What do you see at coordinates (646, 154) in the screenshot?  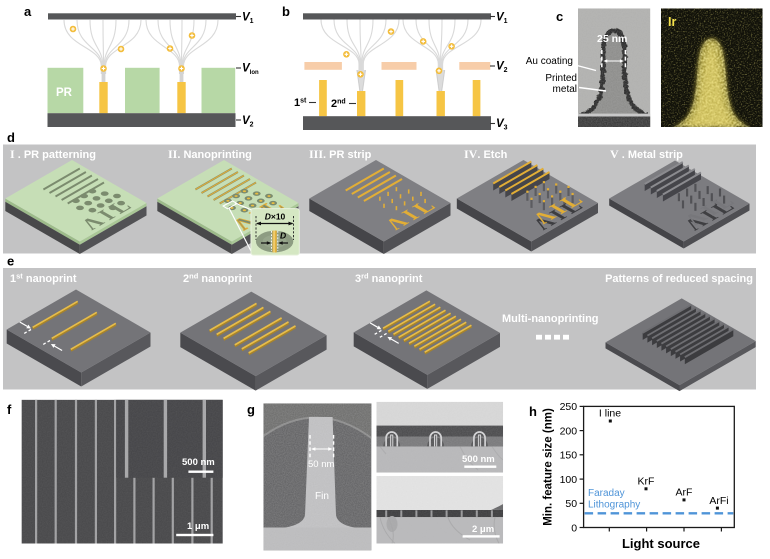 I see `svg-text: V . Metal strip` at bounding box center [646, 154].